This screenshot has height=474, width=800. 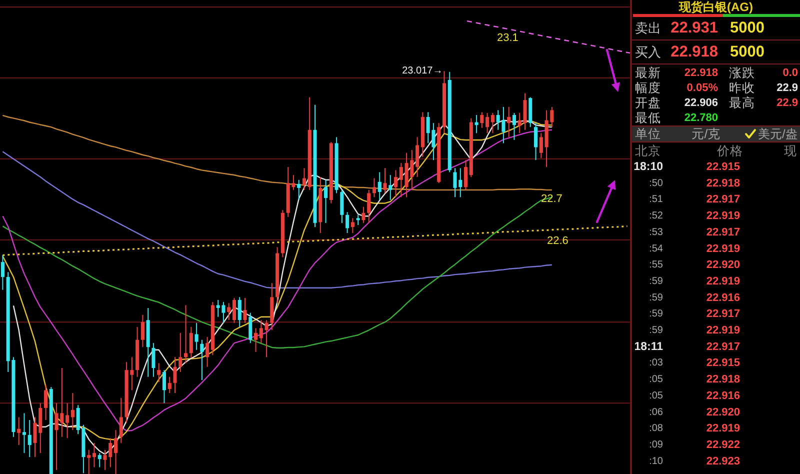 What do you see at coordinates (507, 38) in the screenshot?
I see `text: 23.1` at bounding box center [507, 38].